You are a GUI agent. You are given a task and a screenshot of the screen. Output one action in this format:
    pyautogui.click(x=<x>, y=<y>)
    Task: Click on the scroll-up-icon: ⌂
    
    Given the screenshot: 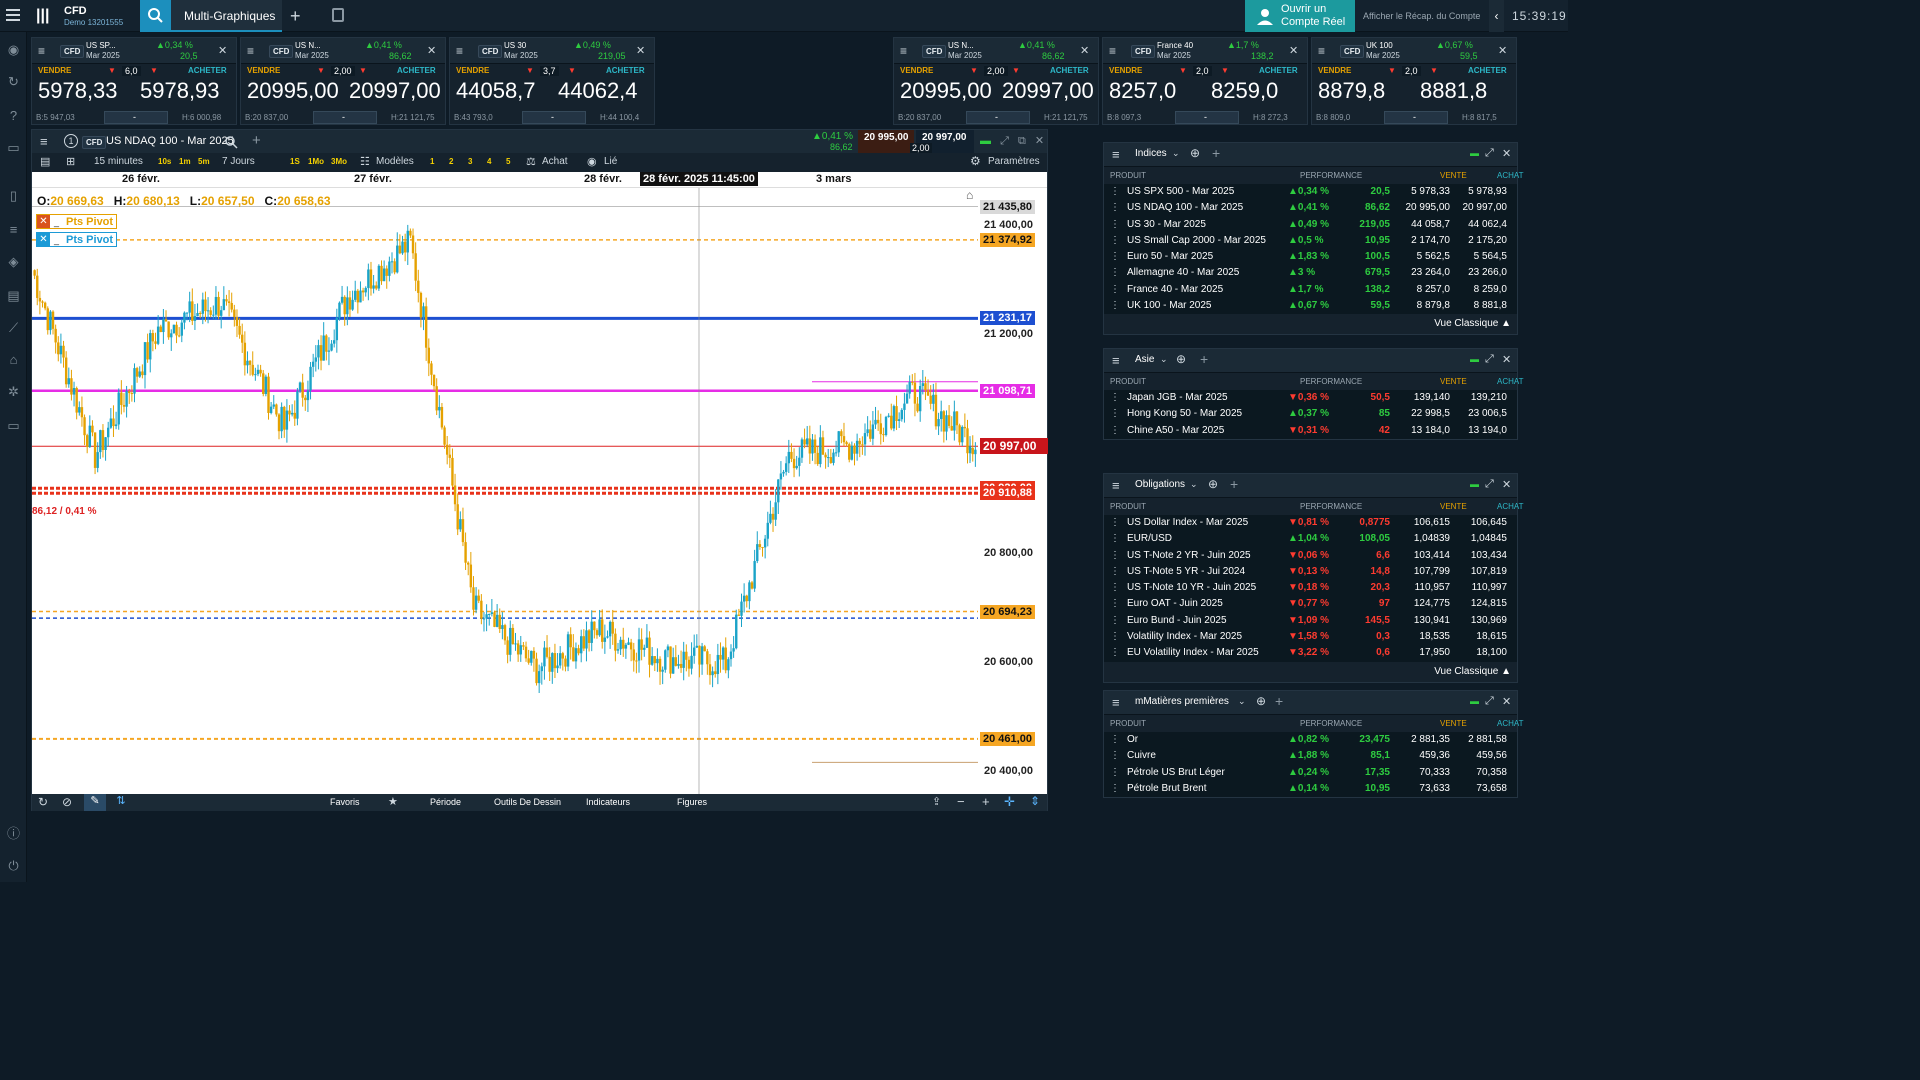 What is the action you would take?
    pyautogui.click(x=970, y=195)
    